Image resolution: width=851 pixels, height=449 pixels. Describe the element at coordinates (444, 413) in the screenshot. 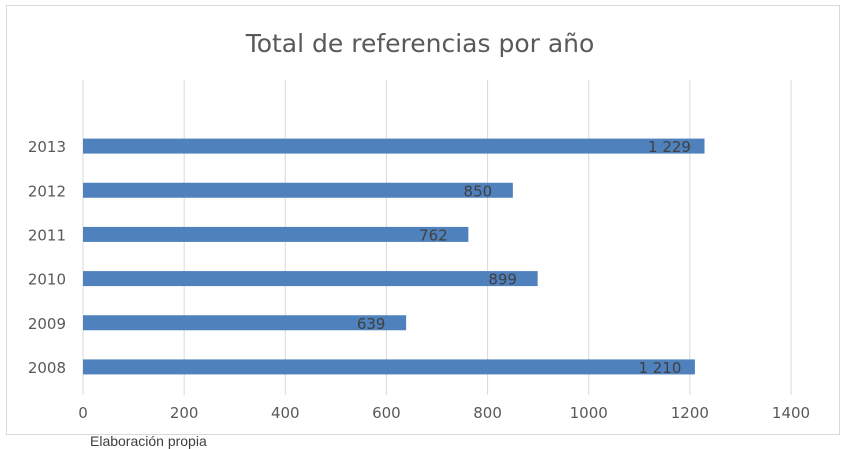

I see `value-axis-labels: 0 200 400 600 800 1000 1200 1400` at that location.